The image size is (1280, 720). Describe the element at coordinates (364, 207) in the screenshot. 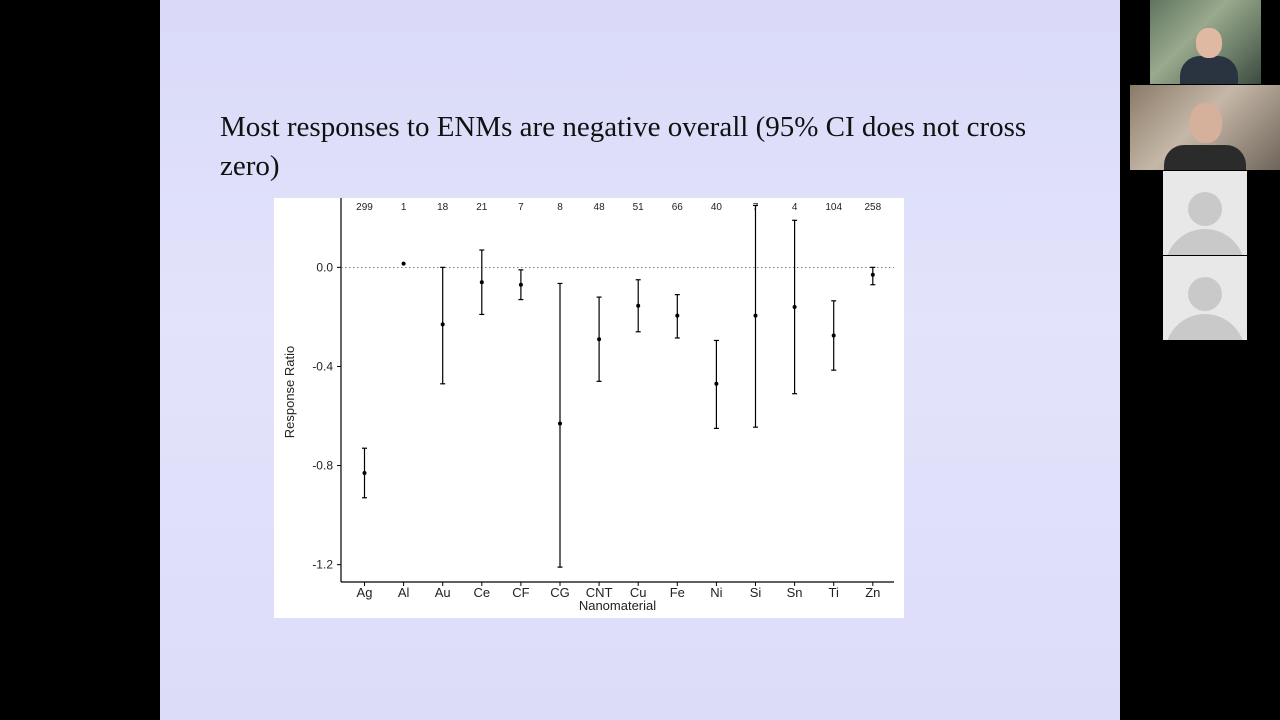

I see `sample-size-label: 299` at that location.